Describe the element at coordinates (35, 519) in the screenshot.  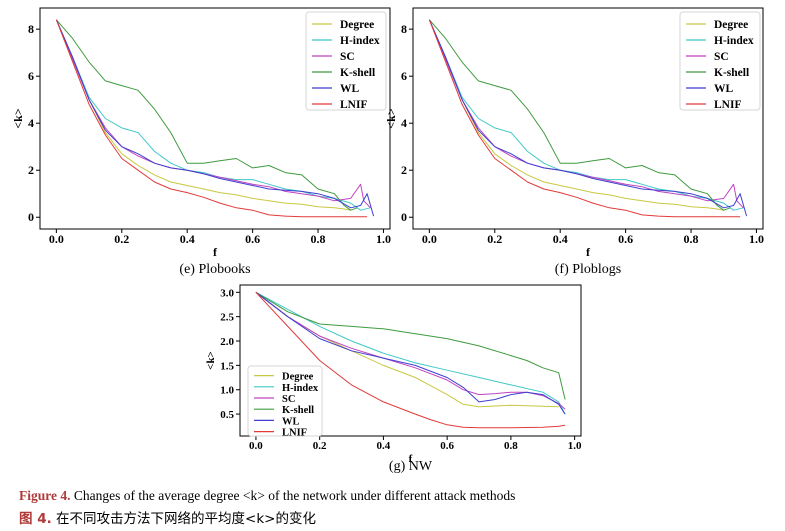
I see `figure-number-zh: 图 4.` at that location.